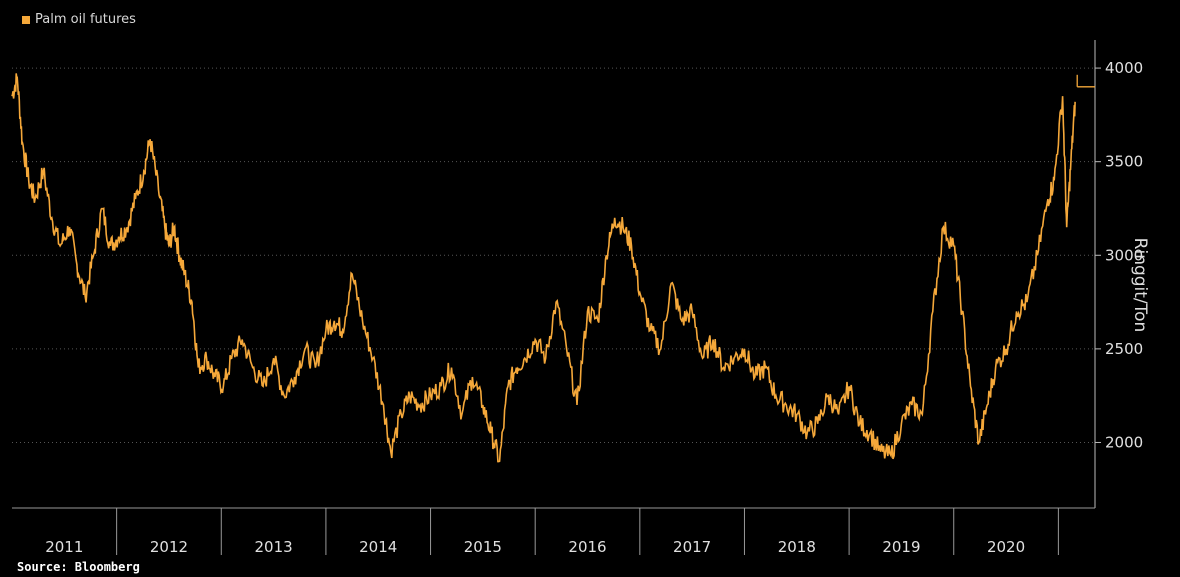 The width and height of the screenshot is (1180, 577). Describe the element at coordinates (274, 547) in the screenshot. I see `x-tick-label-2013: 2013` at that location.